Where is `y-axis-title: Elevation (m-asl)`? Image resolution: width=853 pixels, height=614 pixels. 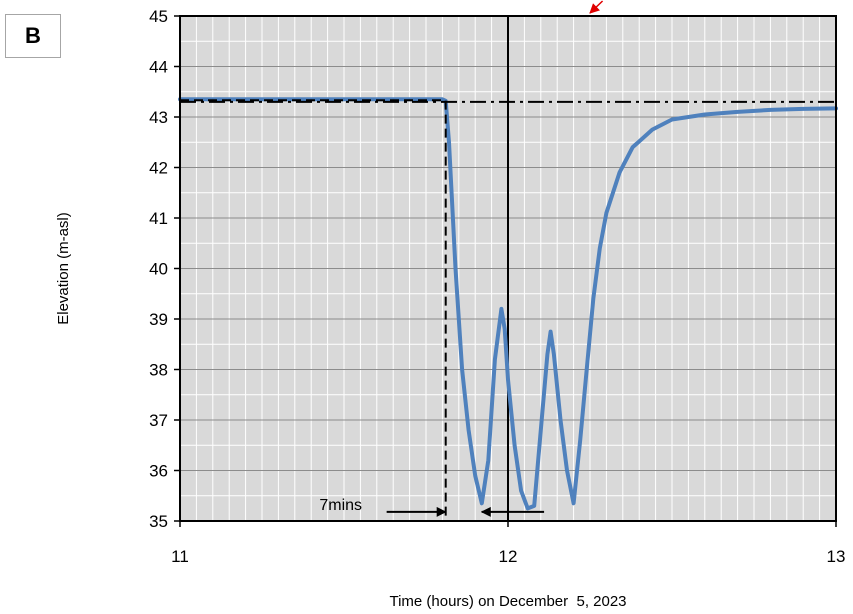 y-axis-title: Elevation (m-asl) is located at coordinates (63, 268).